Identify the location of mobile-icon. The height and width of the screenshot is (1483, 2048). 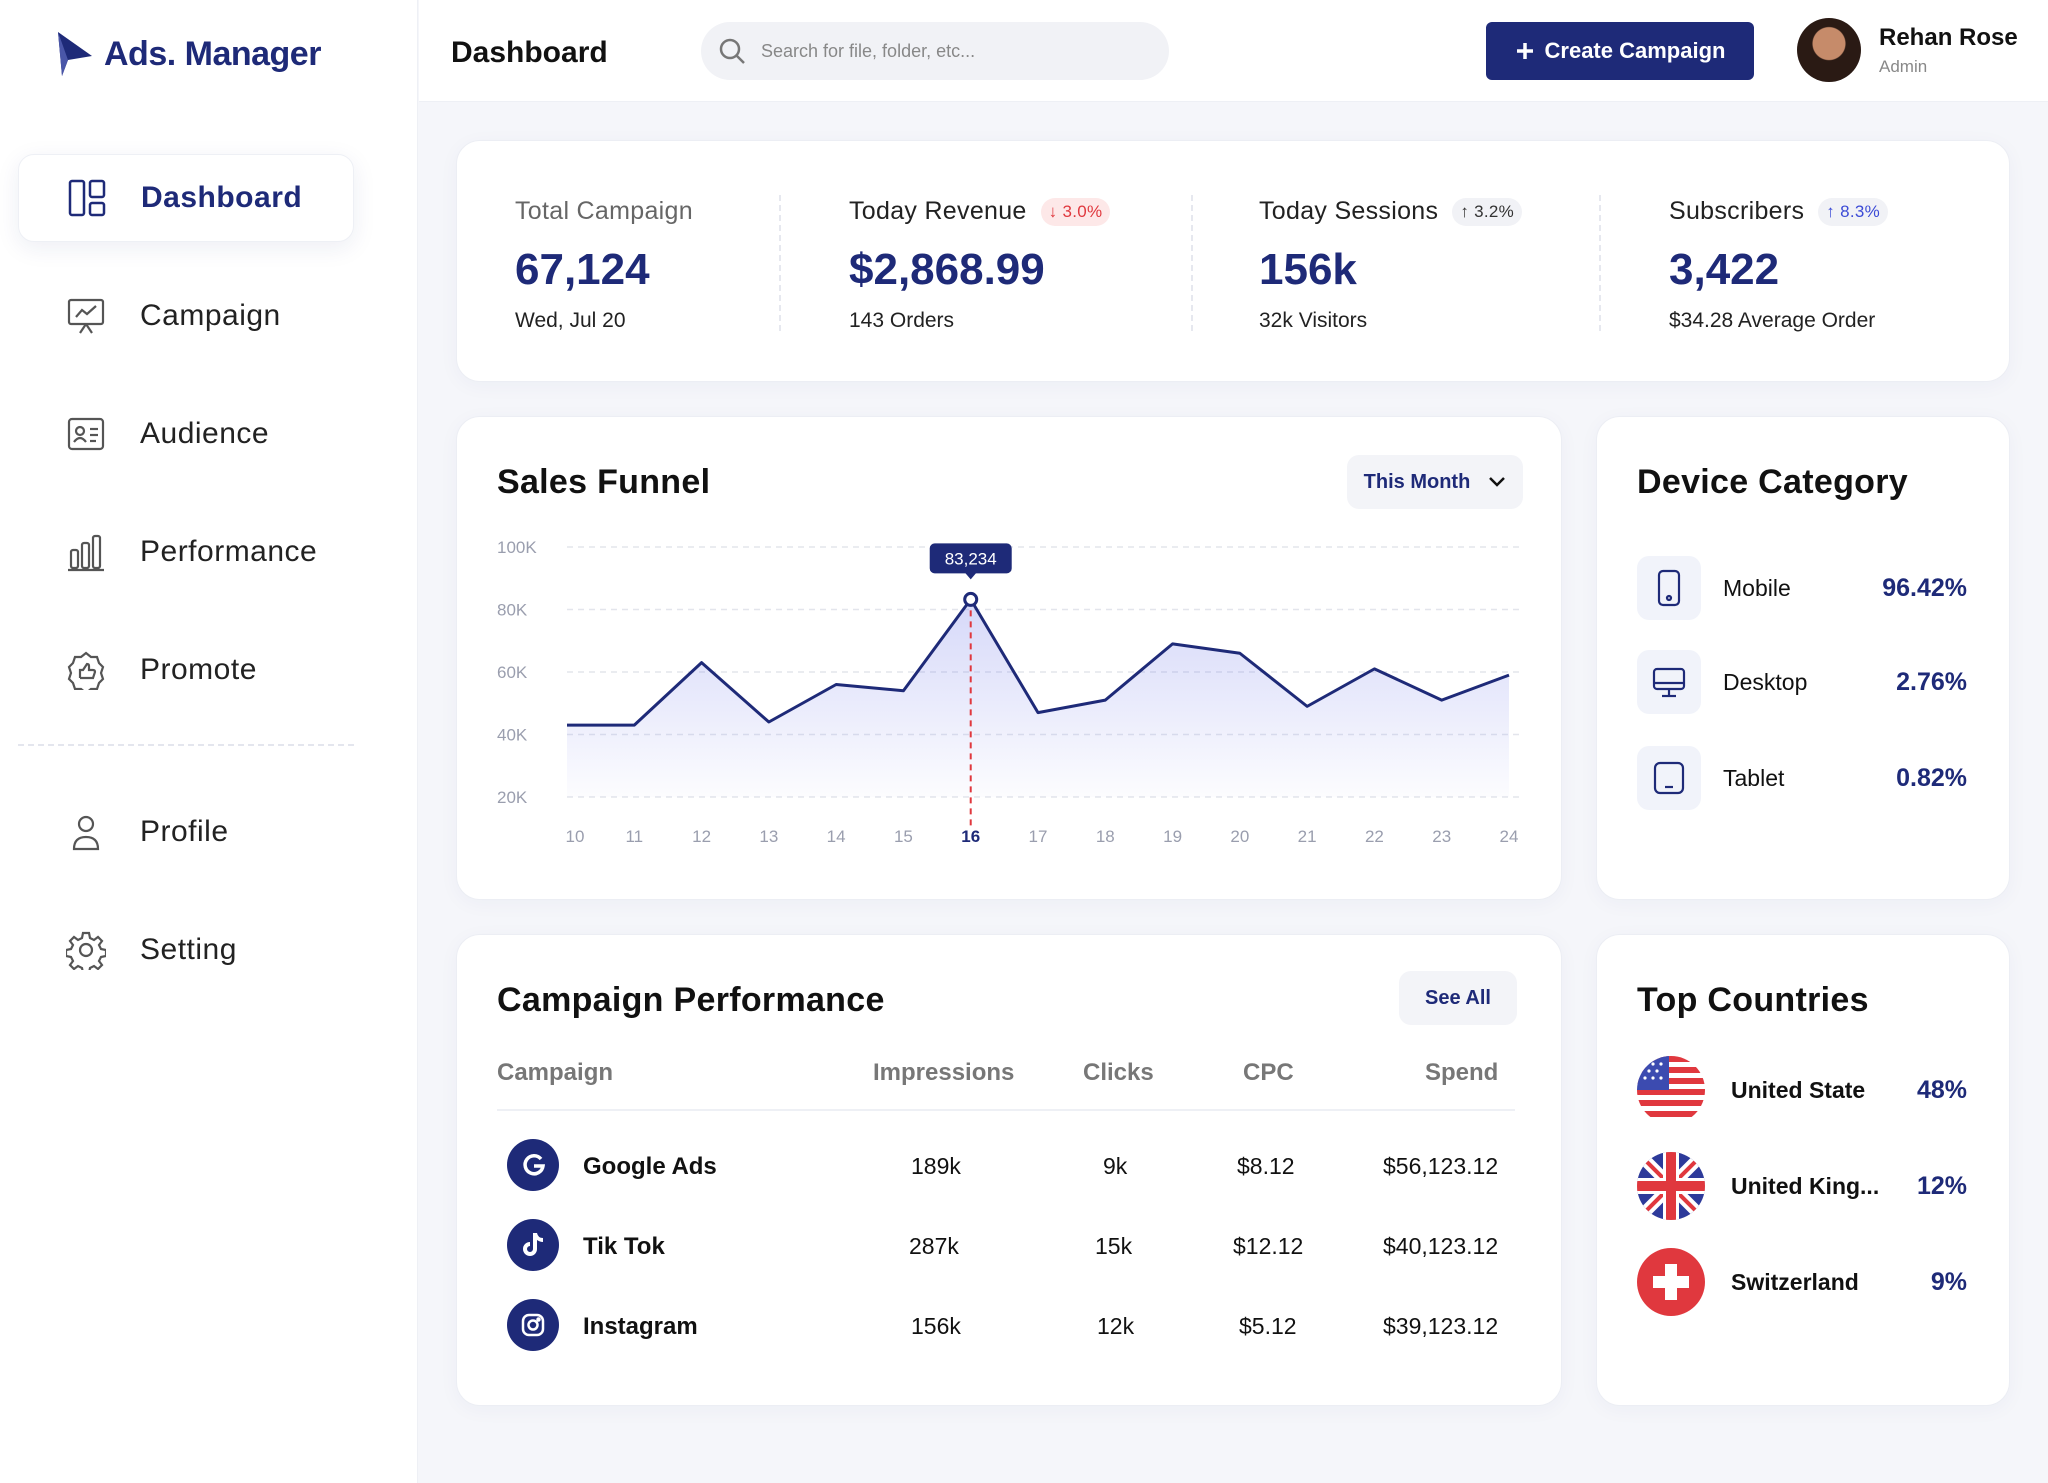
(1669, 588).